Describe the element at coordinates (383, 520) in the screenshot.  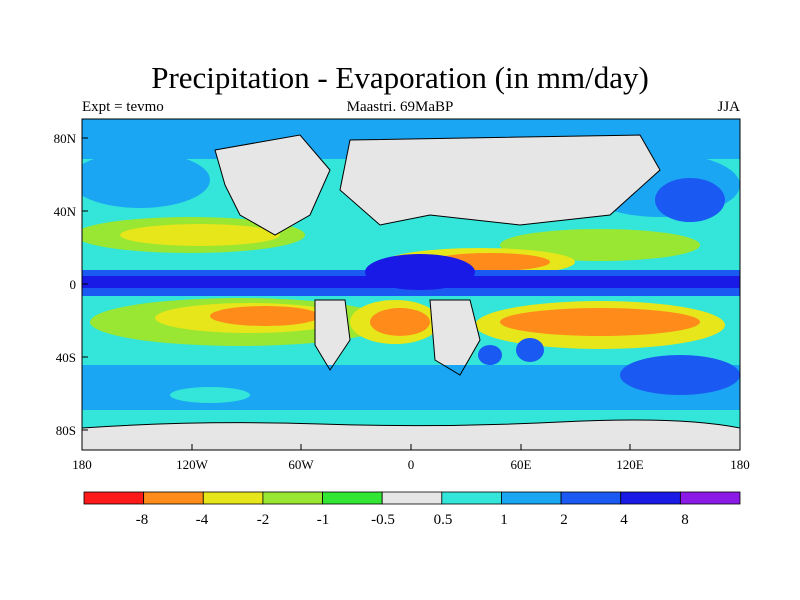
I see `colorbar-label: -0.5` at that location.